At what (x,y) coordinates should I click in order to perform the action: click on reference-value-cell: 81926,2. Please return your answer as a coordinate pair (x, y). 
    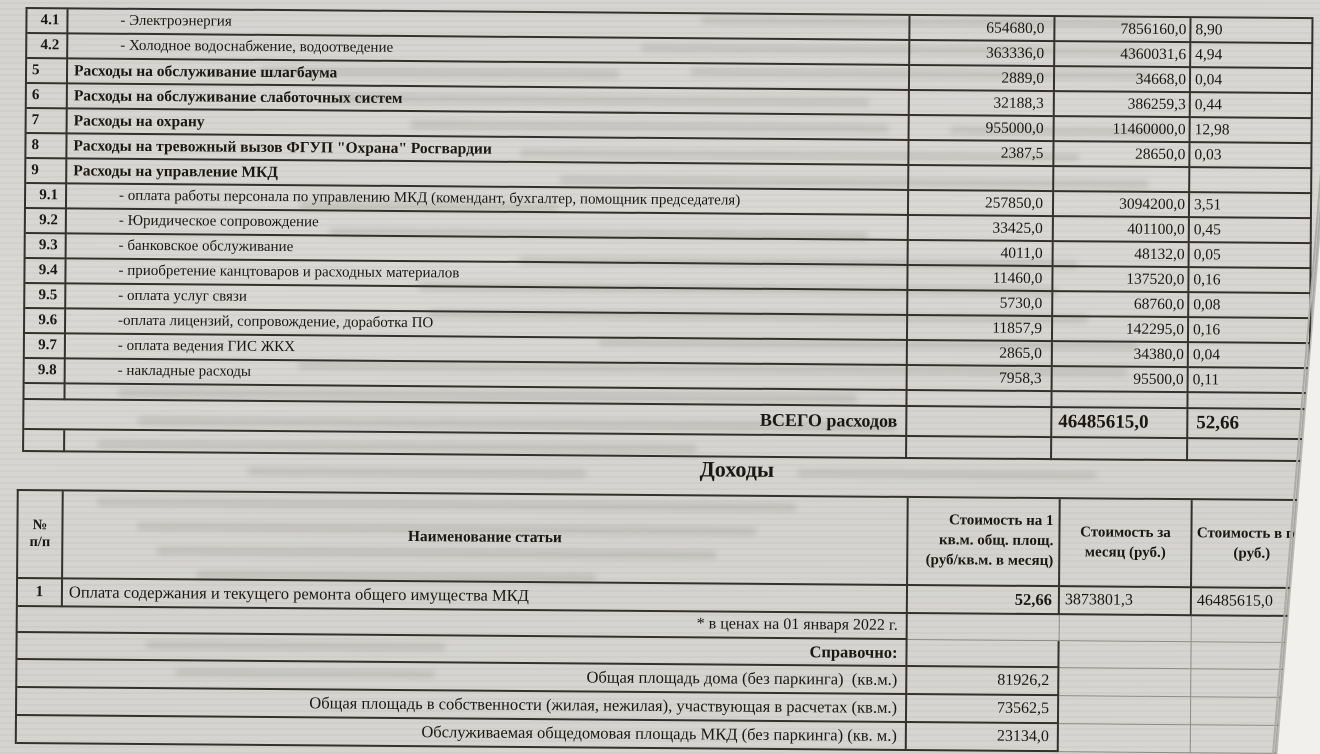
    Looking at the image, I should click on (983, 681).